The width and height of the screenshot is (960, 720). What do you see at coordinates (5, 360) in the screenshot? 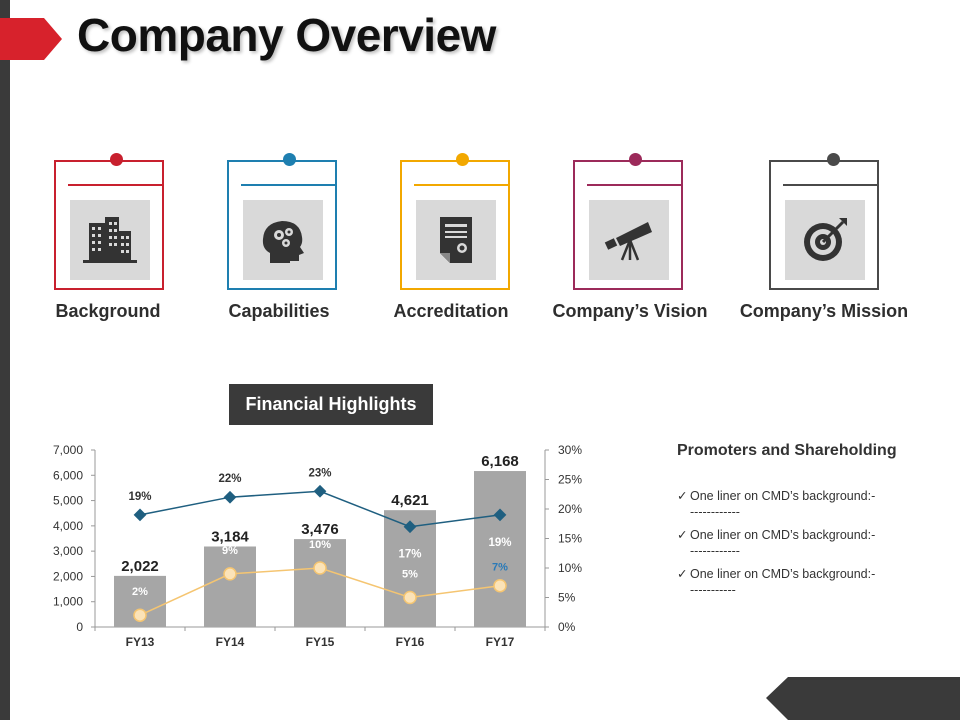
I see `left-accent-bar` at bounding box center [5, 360].